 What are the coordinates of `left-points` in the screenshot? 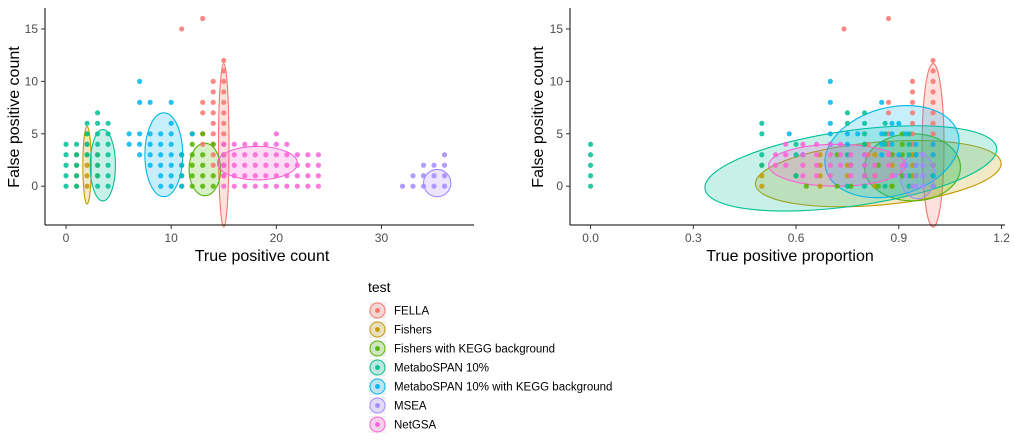 It's located at (255, 102).